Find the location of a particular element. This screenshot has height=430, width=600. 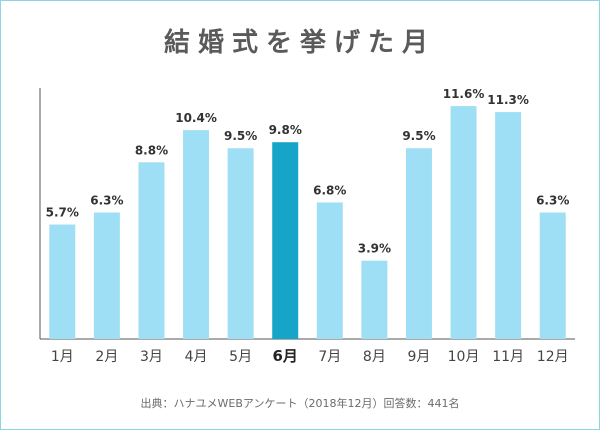

x-tick-label-4: 4月 is located at coordinates (196, 357).